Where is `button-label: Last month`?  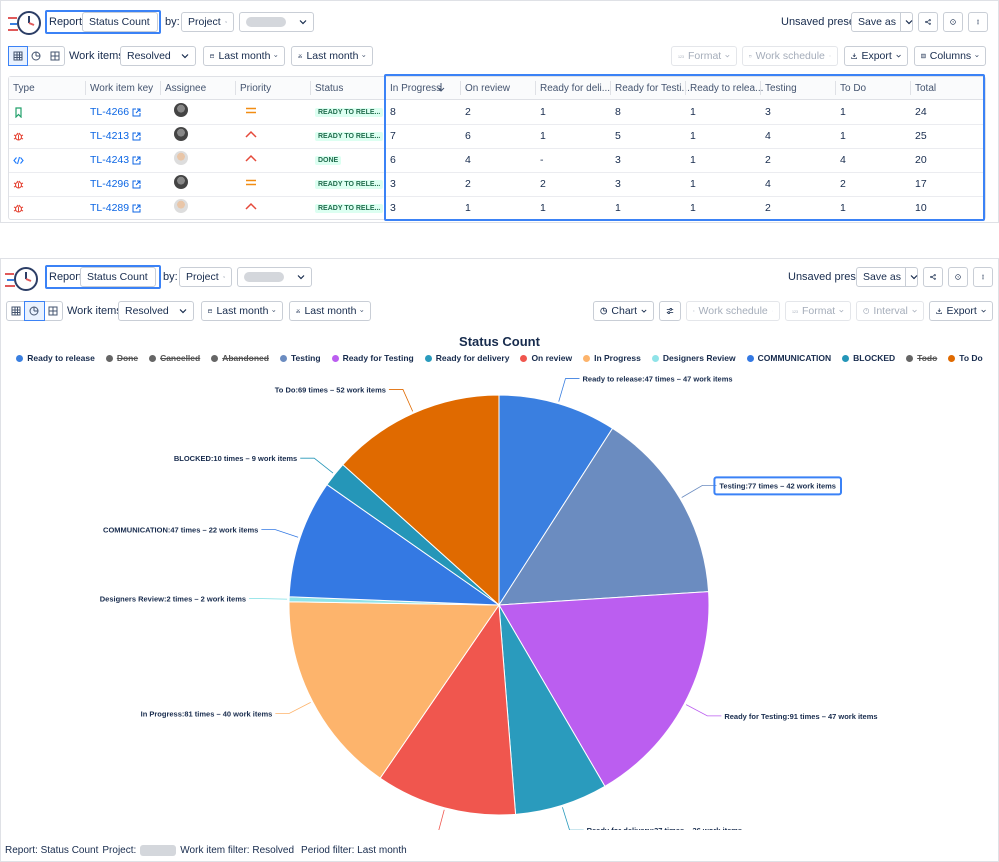 button-label: Last month is located at coordinates (330, 311).